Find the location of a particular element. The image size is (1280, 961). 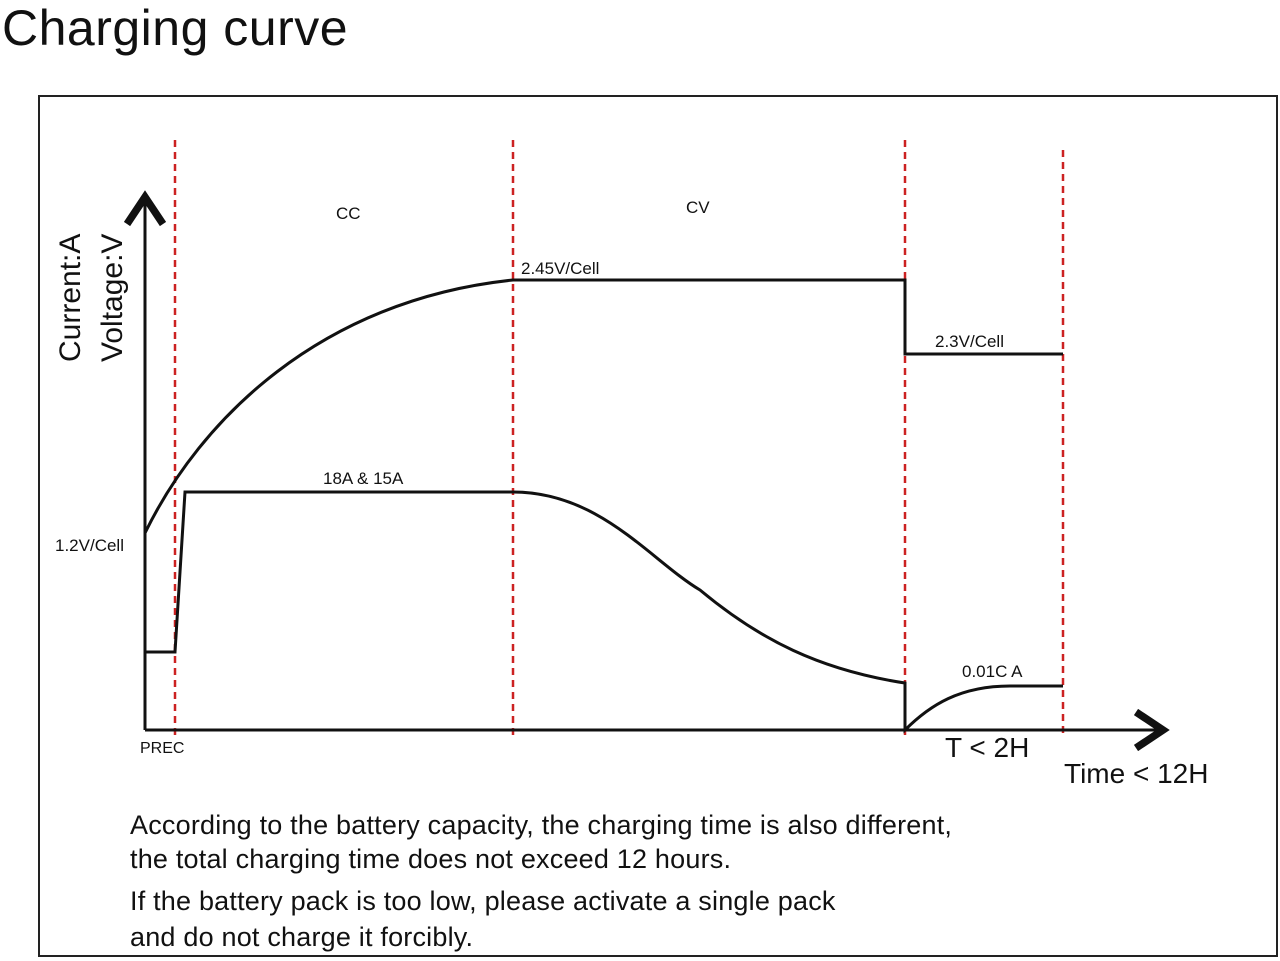

phase-label-prec: PREC is located at coordinates (162, 748).